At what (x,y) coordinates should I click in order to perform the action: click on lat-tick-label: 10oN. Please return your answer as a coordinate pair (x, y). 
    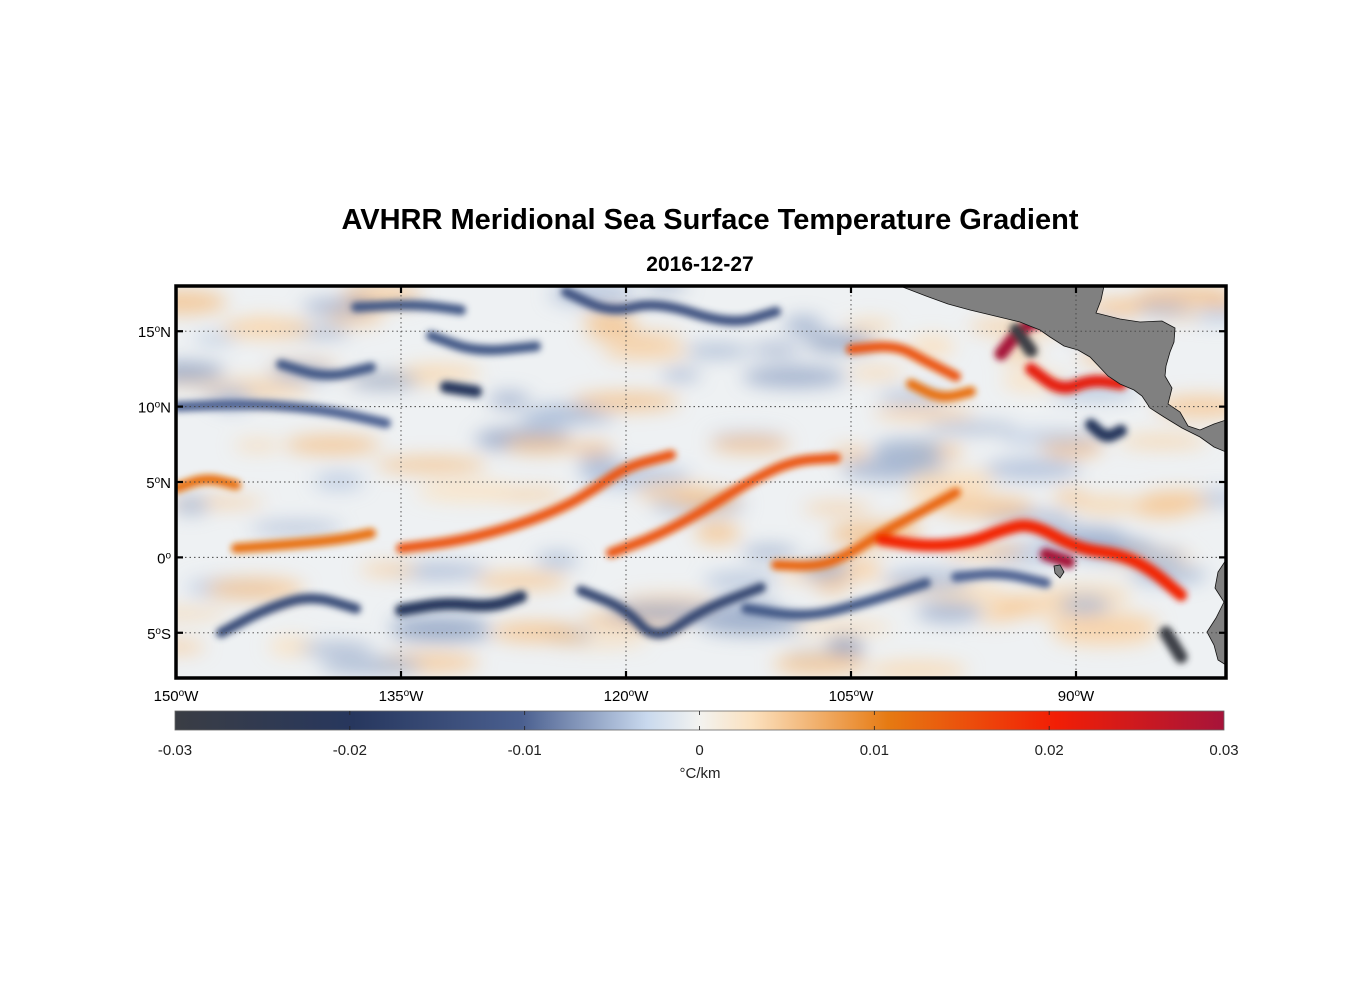
    Looking at the image, I should click on (154, 408).